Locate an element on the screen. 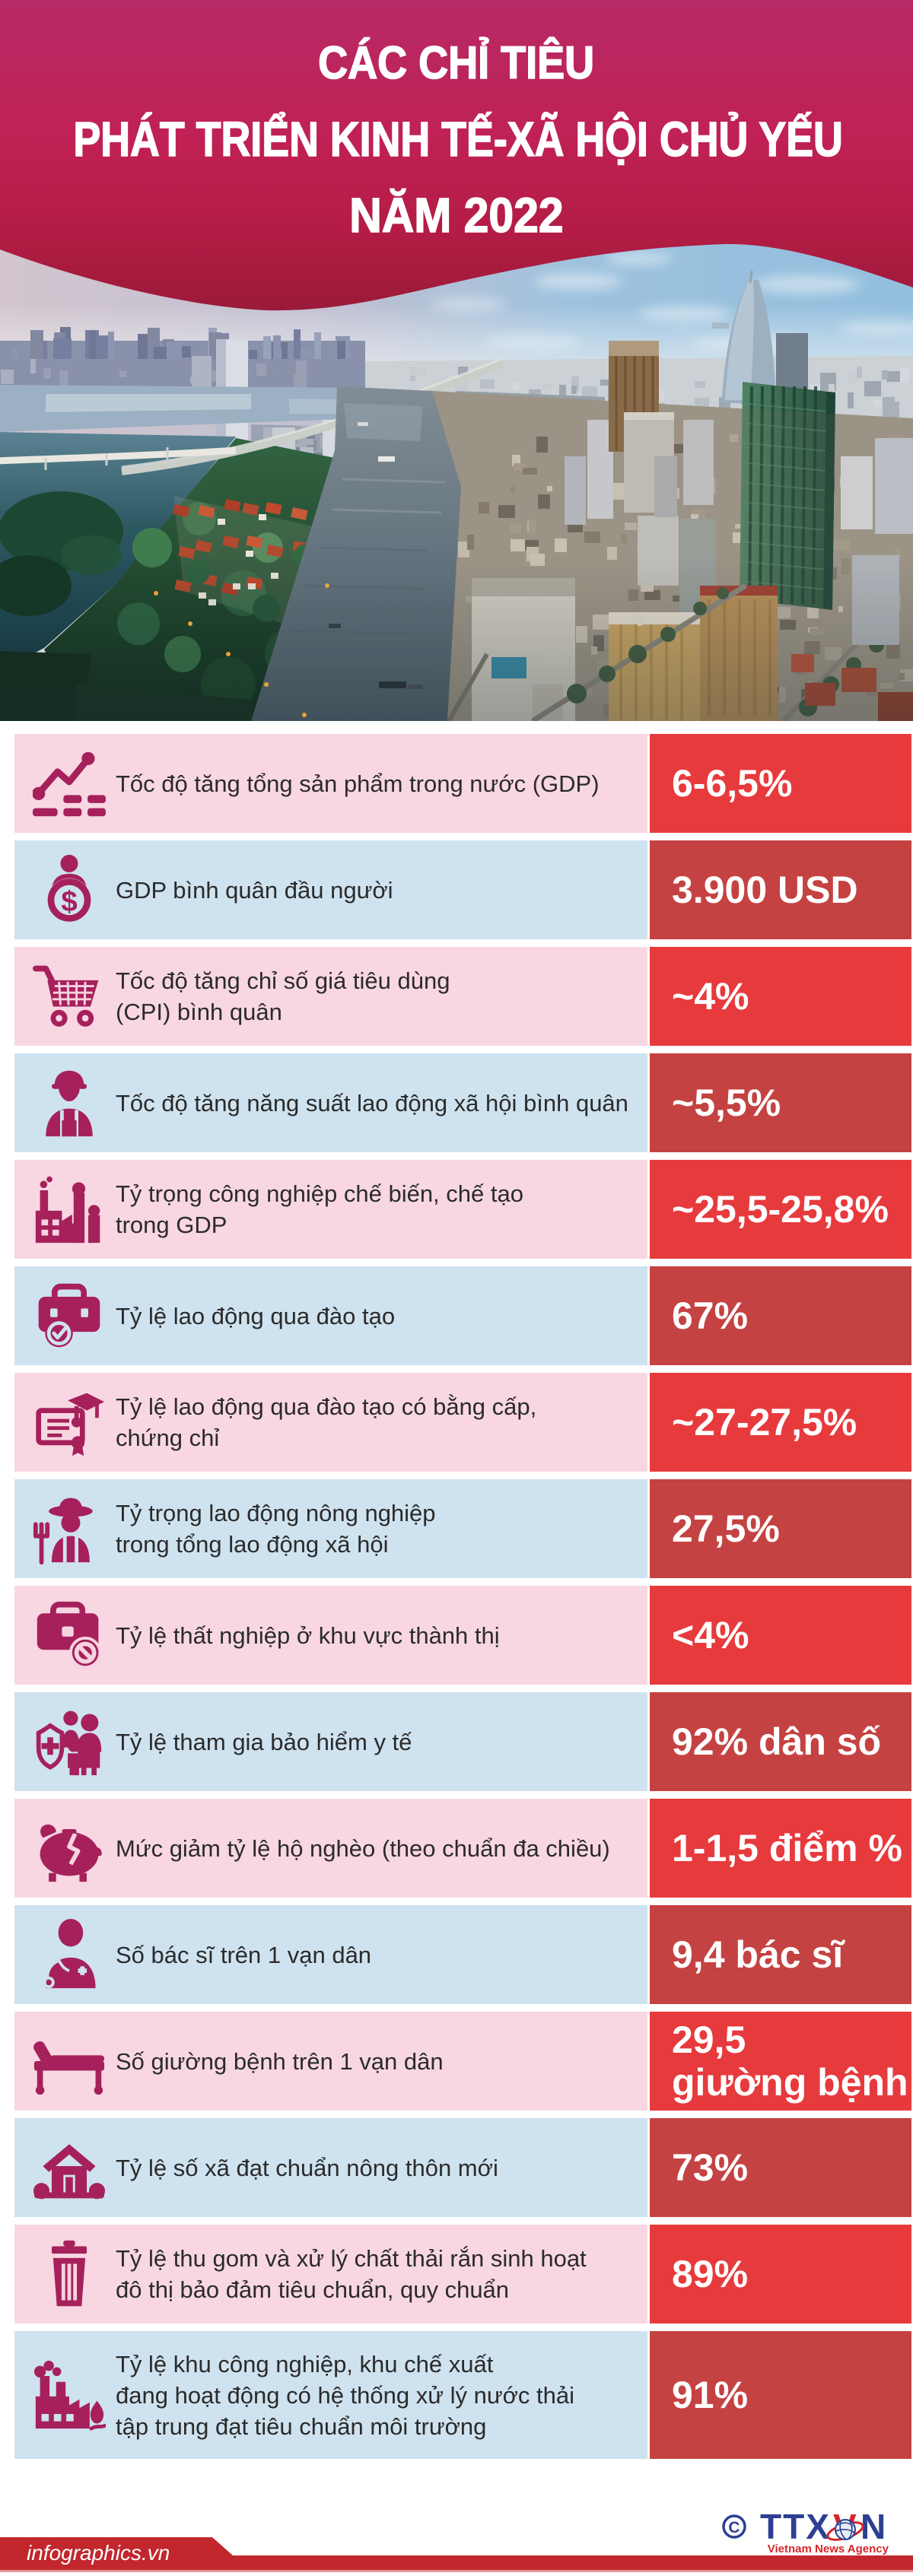 The image size is (913, 2576). svg-text: Vietnam News Agency is located at coordinates (828, 2549).